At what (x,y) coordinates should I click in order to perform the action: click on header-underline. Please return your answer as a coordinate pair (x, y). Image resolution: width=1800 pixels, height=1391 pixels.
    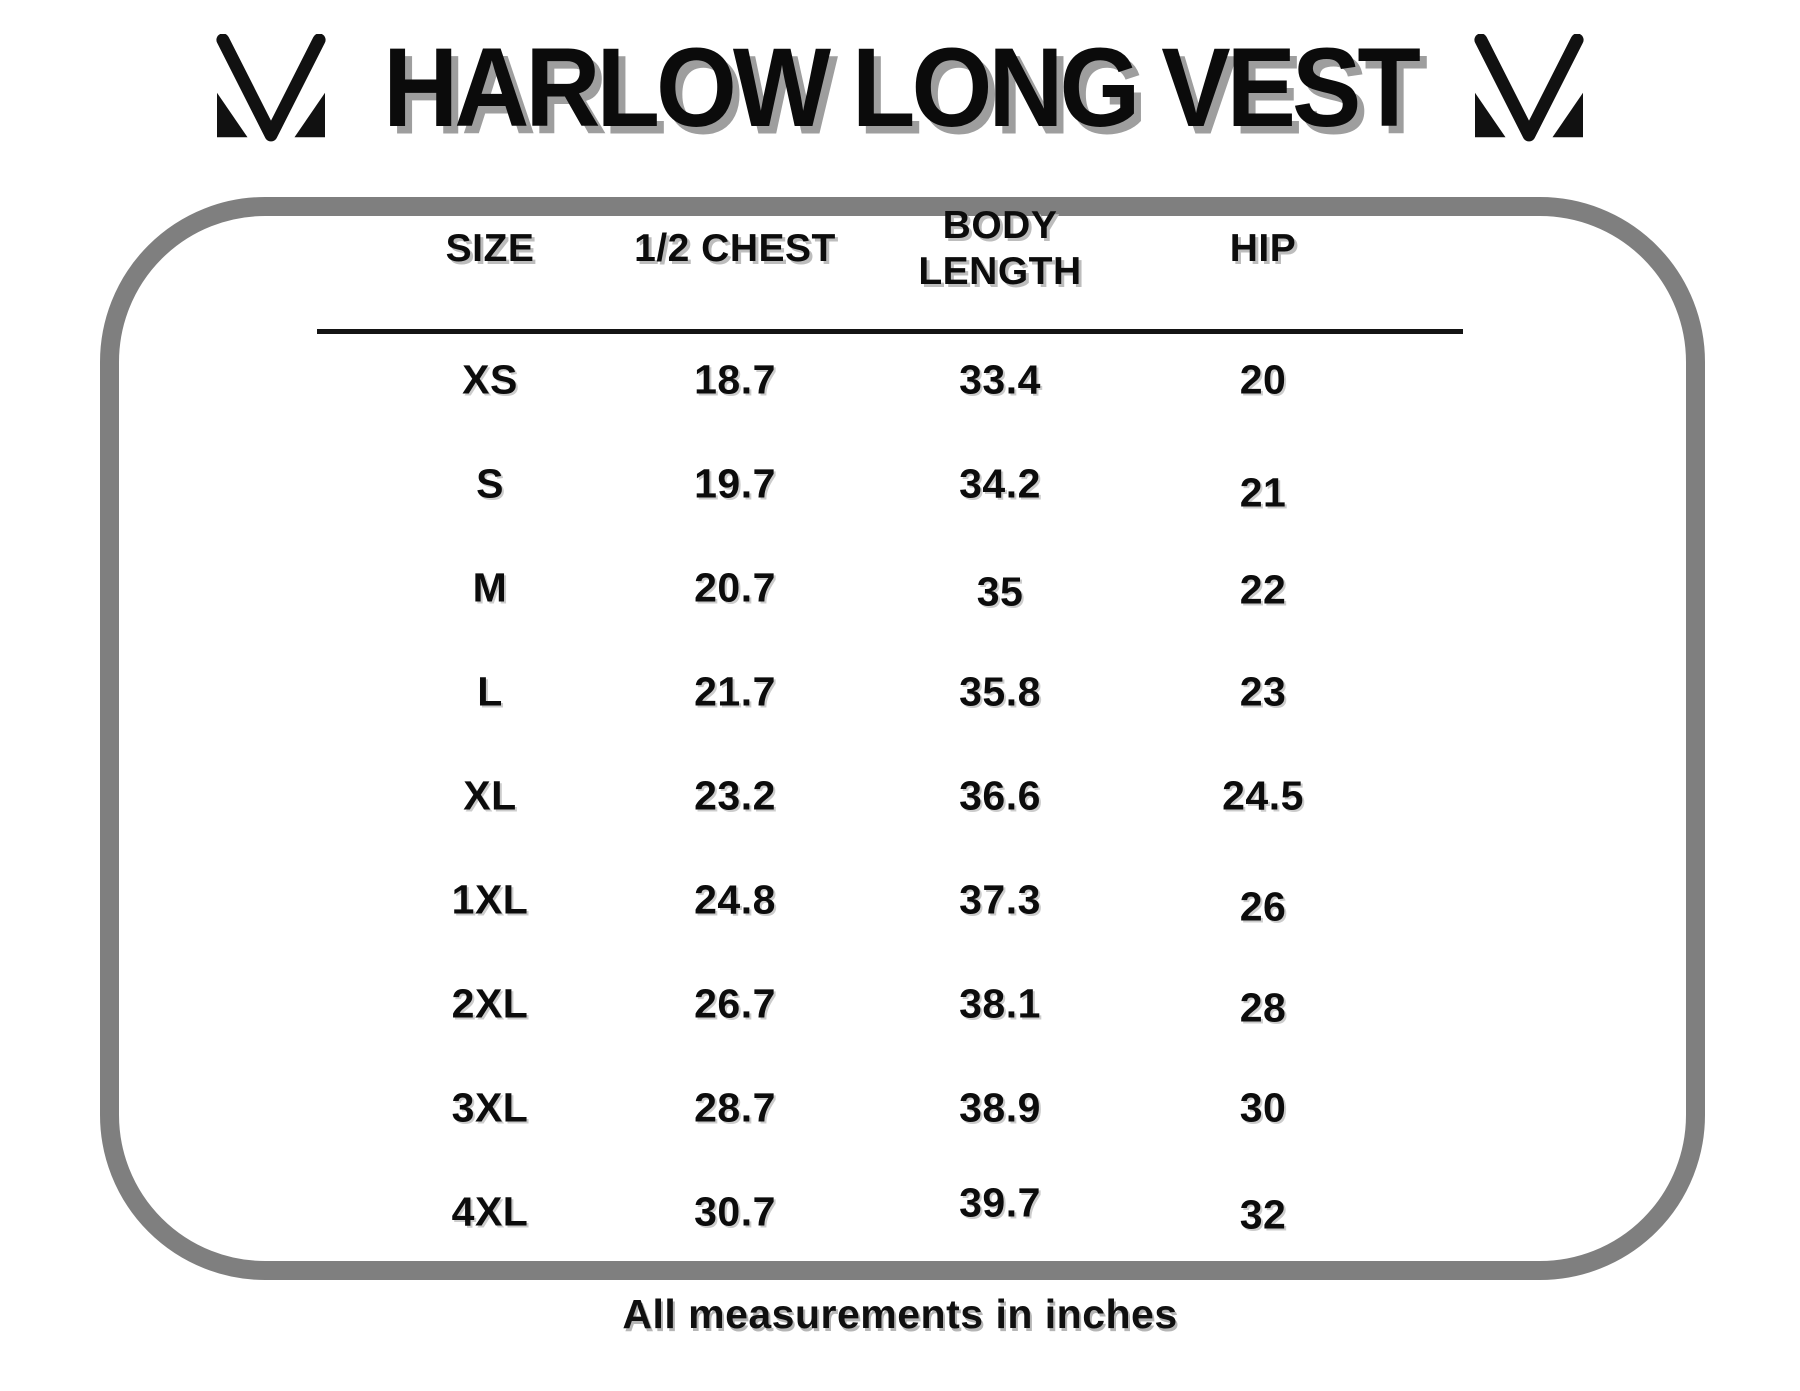
    Looking at the image, I should click on (890, 331).